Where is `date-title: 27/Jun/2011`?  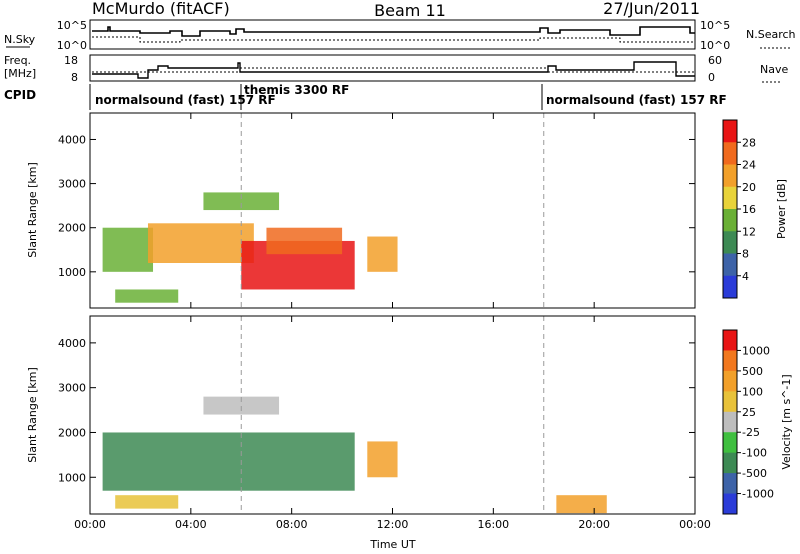
date-title: 27/Jun/2011 is located at coordinates (651, 9).